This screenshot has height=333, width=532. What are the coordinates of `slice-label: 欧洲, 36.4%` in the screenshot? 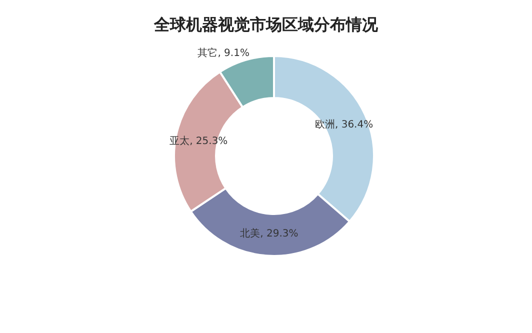 It's located at (344, 124).